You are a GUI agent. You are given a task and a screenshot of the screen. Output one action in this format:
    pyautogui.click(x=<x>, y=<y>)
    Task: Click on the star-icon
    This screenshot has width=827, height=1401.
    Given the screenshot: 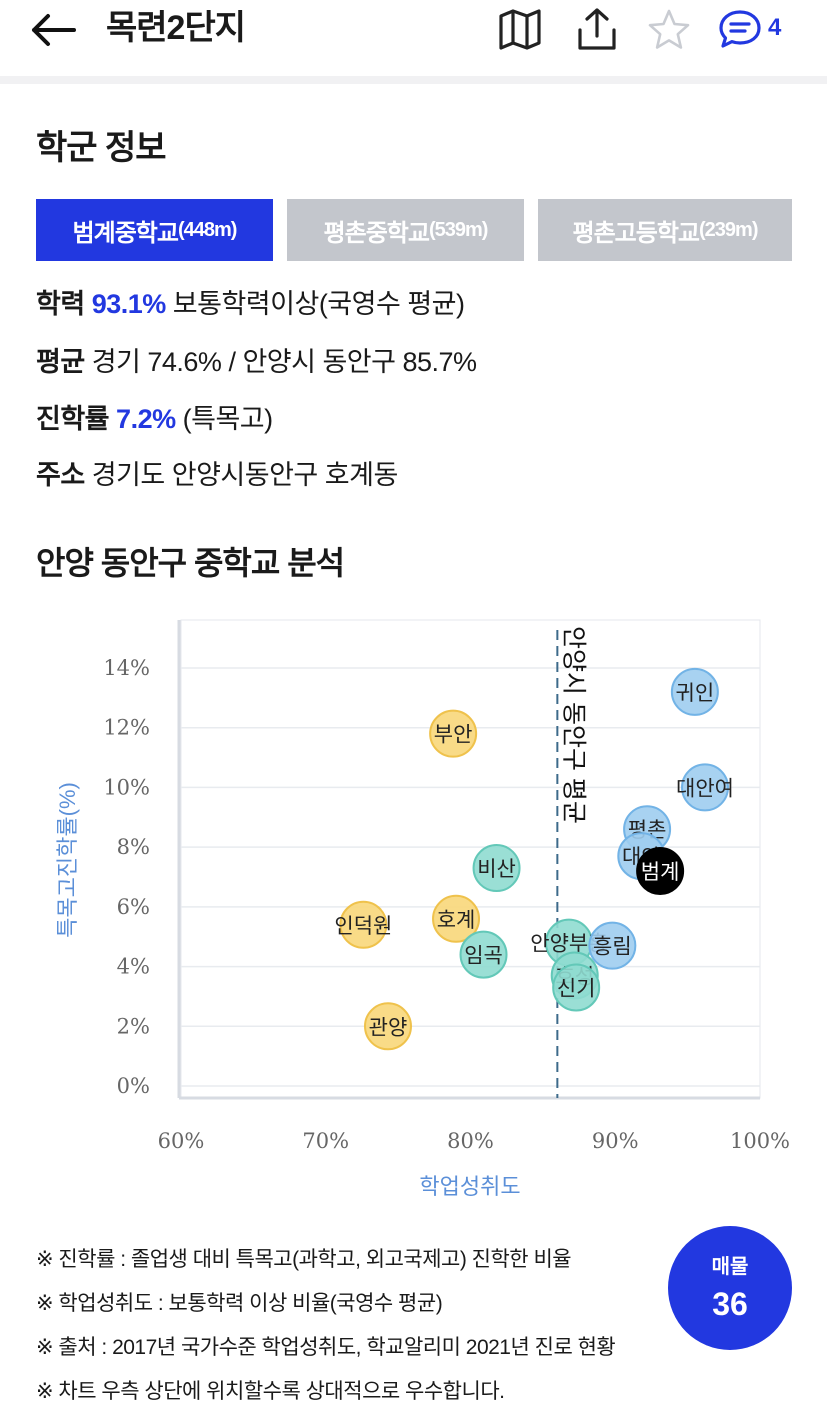 What is the action you would take?
    pyautogui.click(x=669, y=29)
    